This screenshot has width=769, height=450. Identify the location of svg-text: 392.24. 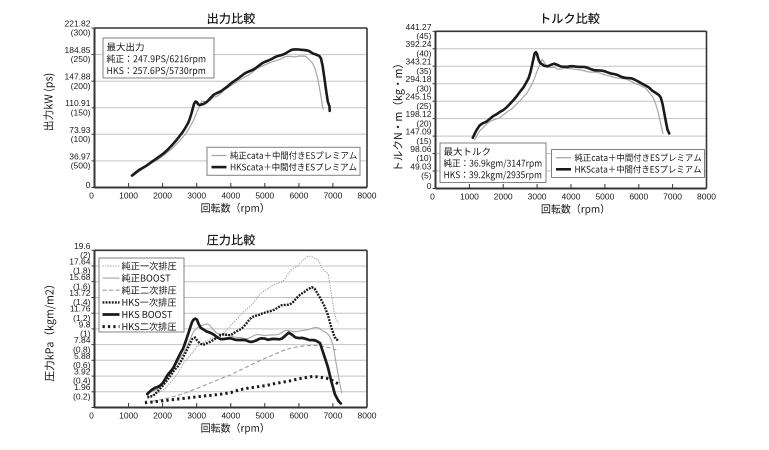
(419, 44).